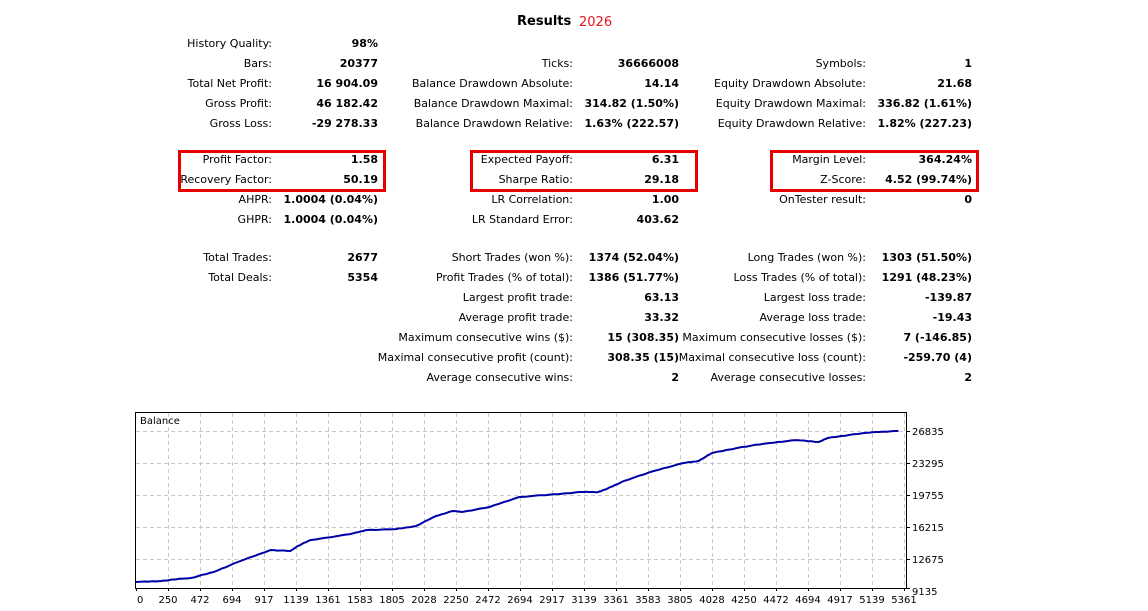  What do you see at coordinates (632, 123) in the screenshot?
I see `stat-value: 1.63% (222.57)` at bounding box center [632, 123].